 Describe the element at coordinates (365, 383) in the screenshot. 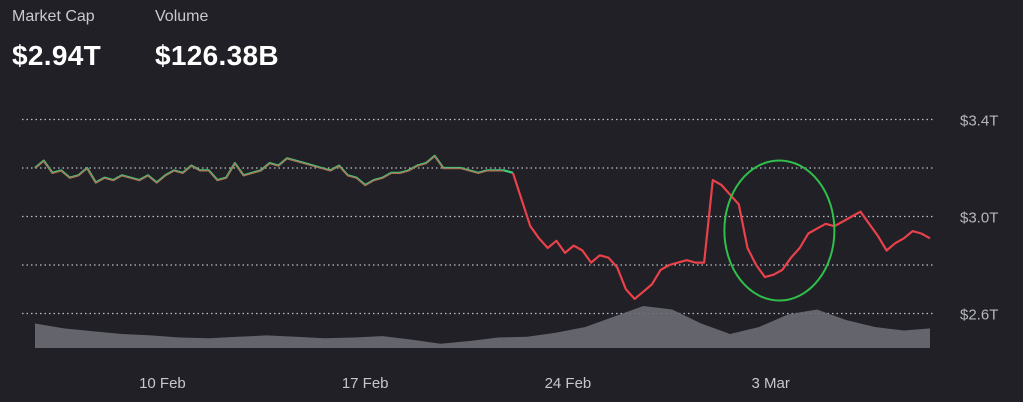

I see `x-tick-label: 17 Feb` at that location.